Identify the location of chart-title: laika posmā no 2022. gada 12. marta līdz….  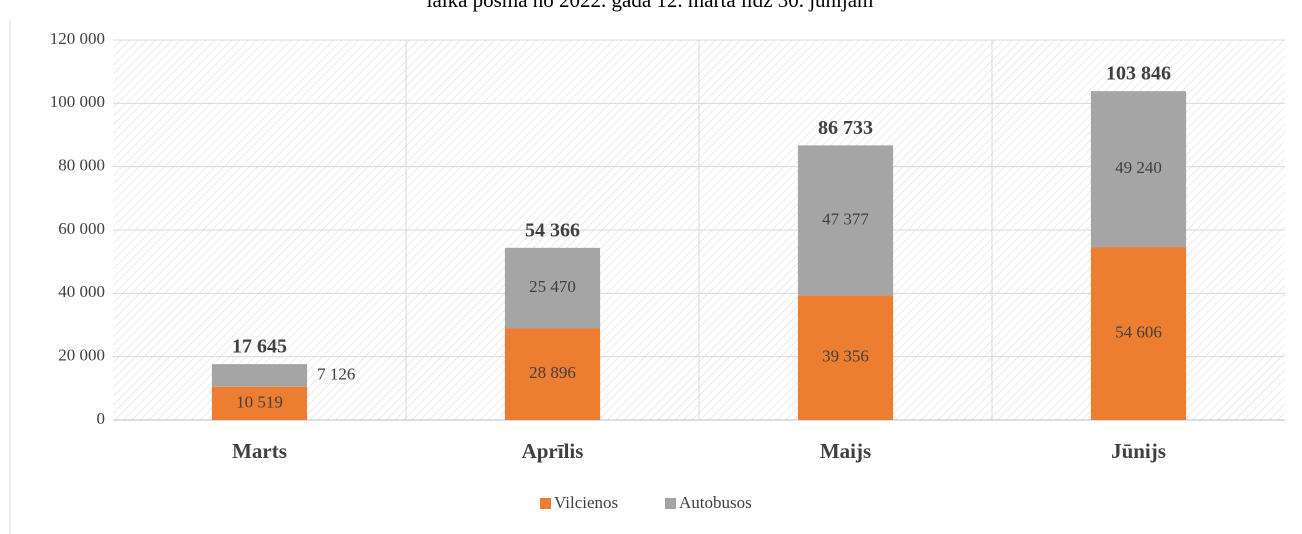
(650, 6).